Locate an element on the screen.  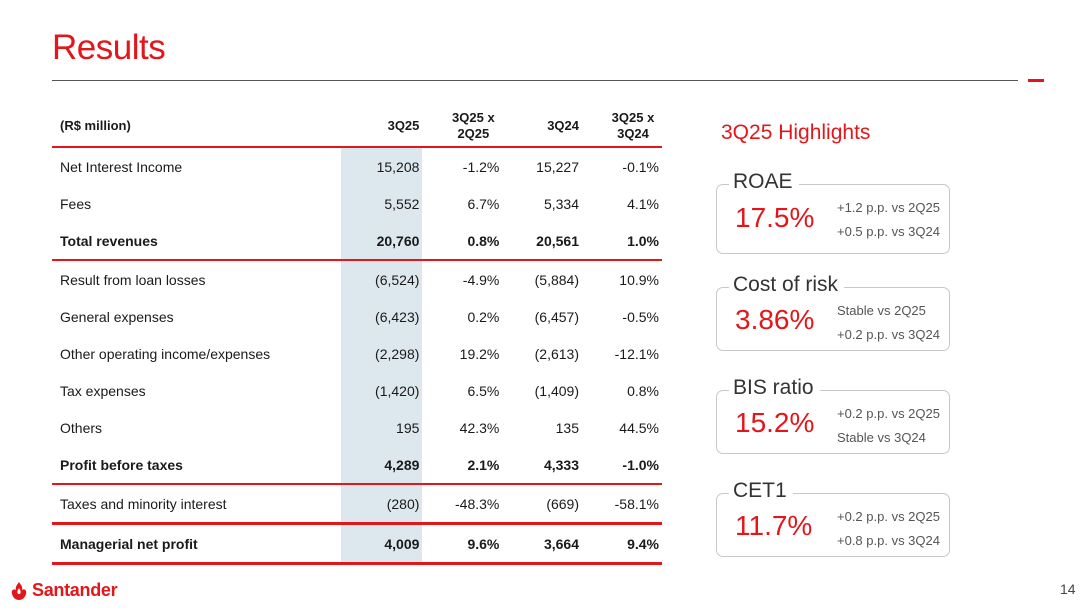
cell-value: (2,613) is located at coordinates (556, 353).